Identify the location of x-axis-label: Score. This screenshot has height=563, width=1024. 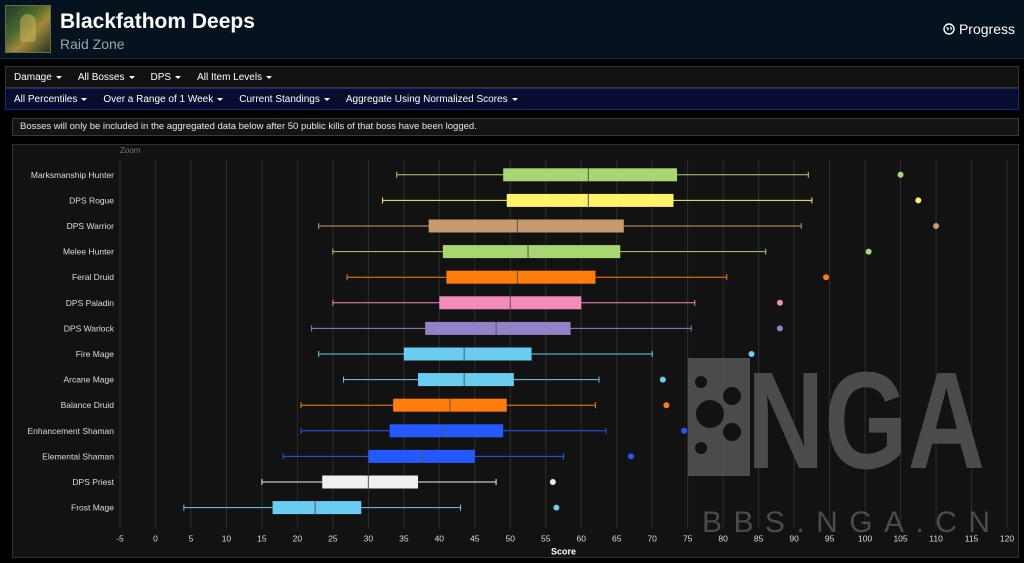
(563, 551).